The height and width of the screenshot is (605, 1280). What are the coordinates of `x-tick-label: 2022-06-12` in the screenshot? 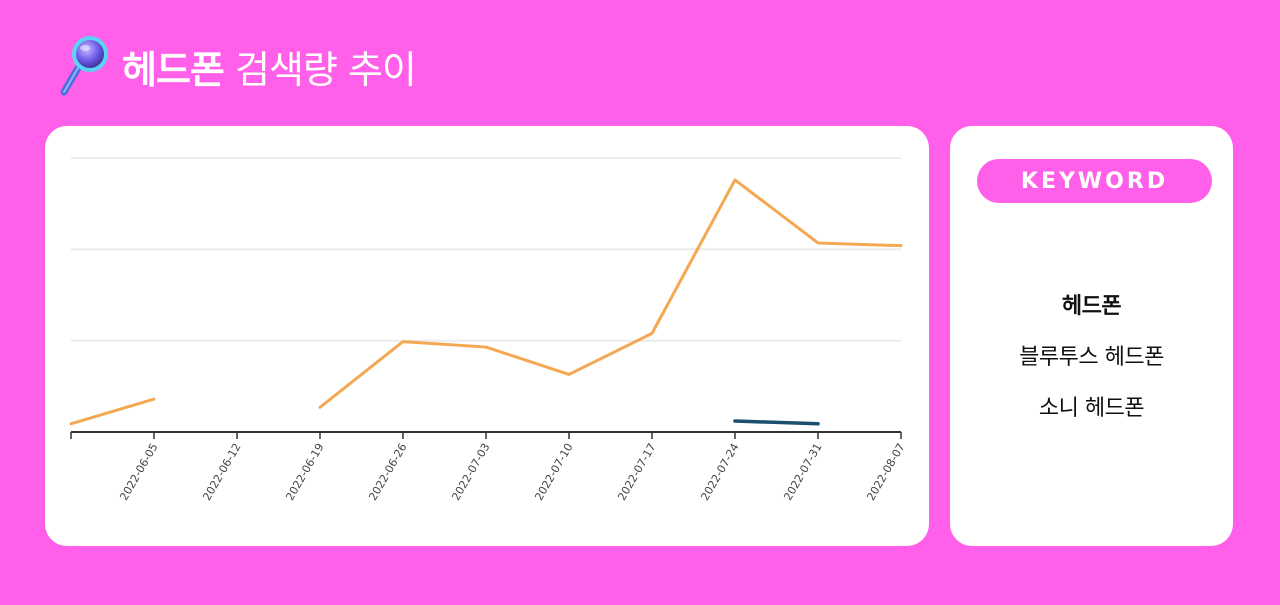 It's located at (221, 472).